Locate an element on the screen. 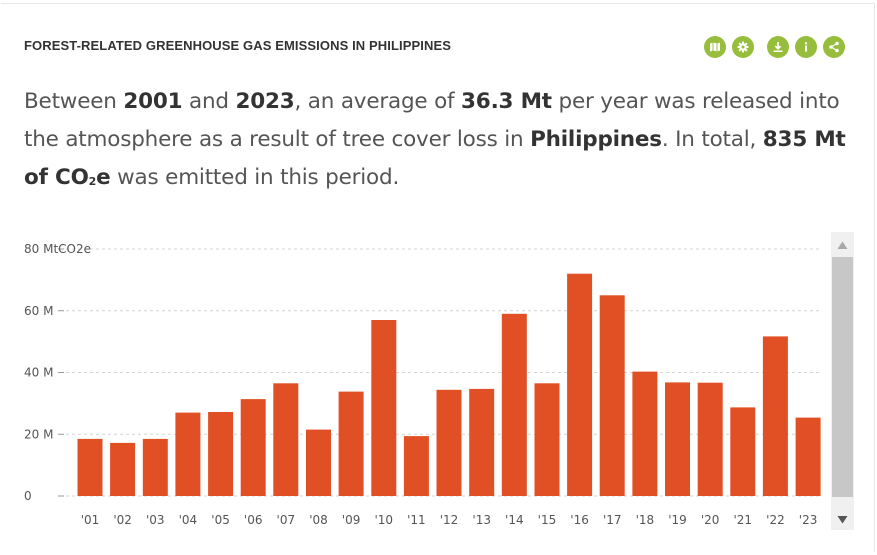 This screenshot has height=555, width=877. chart-scrollbar is located at coordinates (842, 381).